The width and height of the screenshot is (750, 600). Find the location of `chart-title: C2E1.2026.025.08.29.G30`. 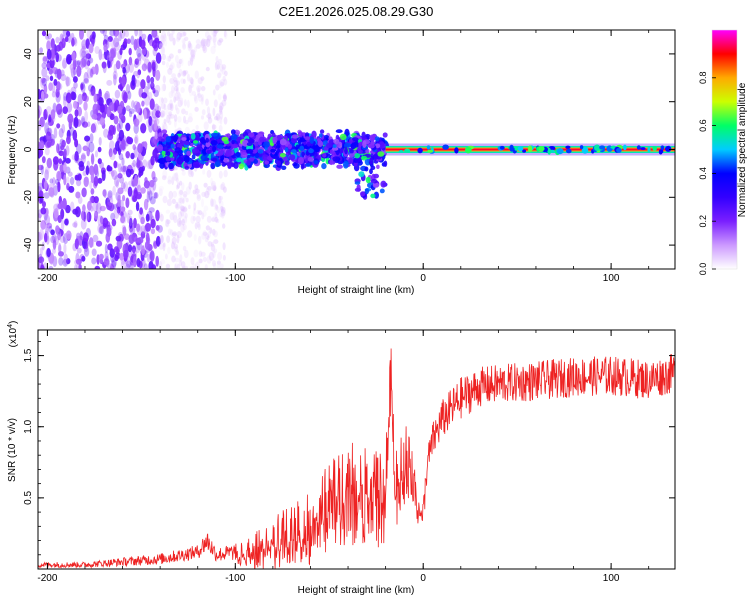

chart-title: C2E1.2026.025.08.29.G30 is located at coordinates (356, 11).